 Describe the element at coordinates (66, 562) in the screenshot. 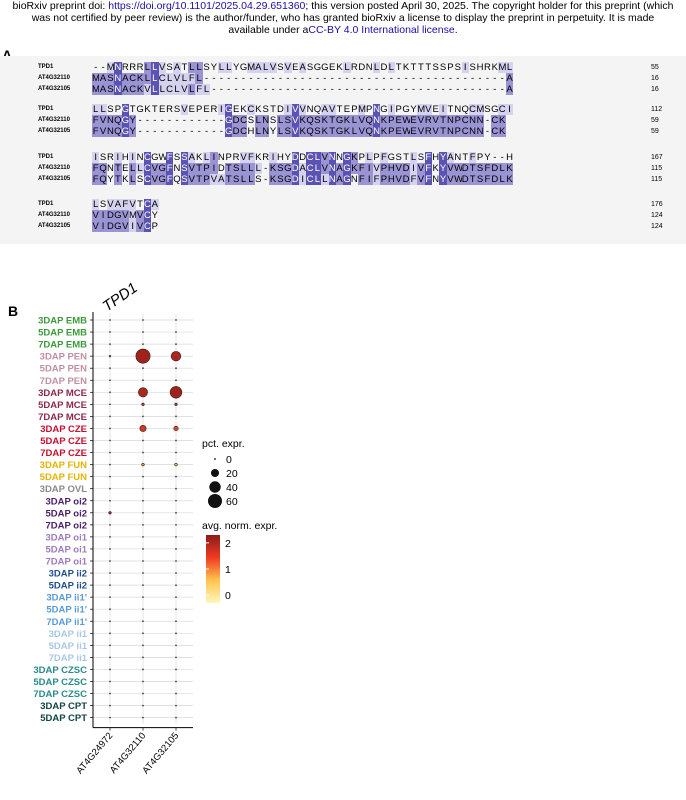

I see `y-tick-label: 7DAP oi1` at that location.